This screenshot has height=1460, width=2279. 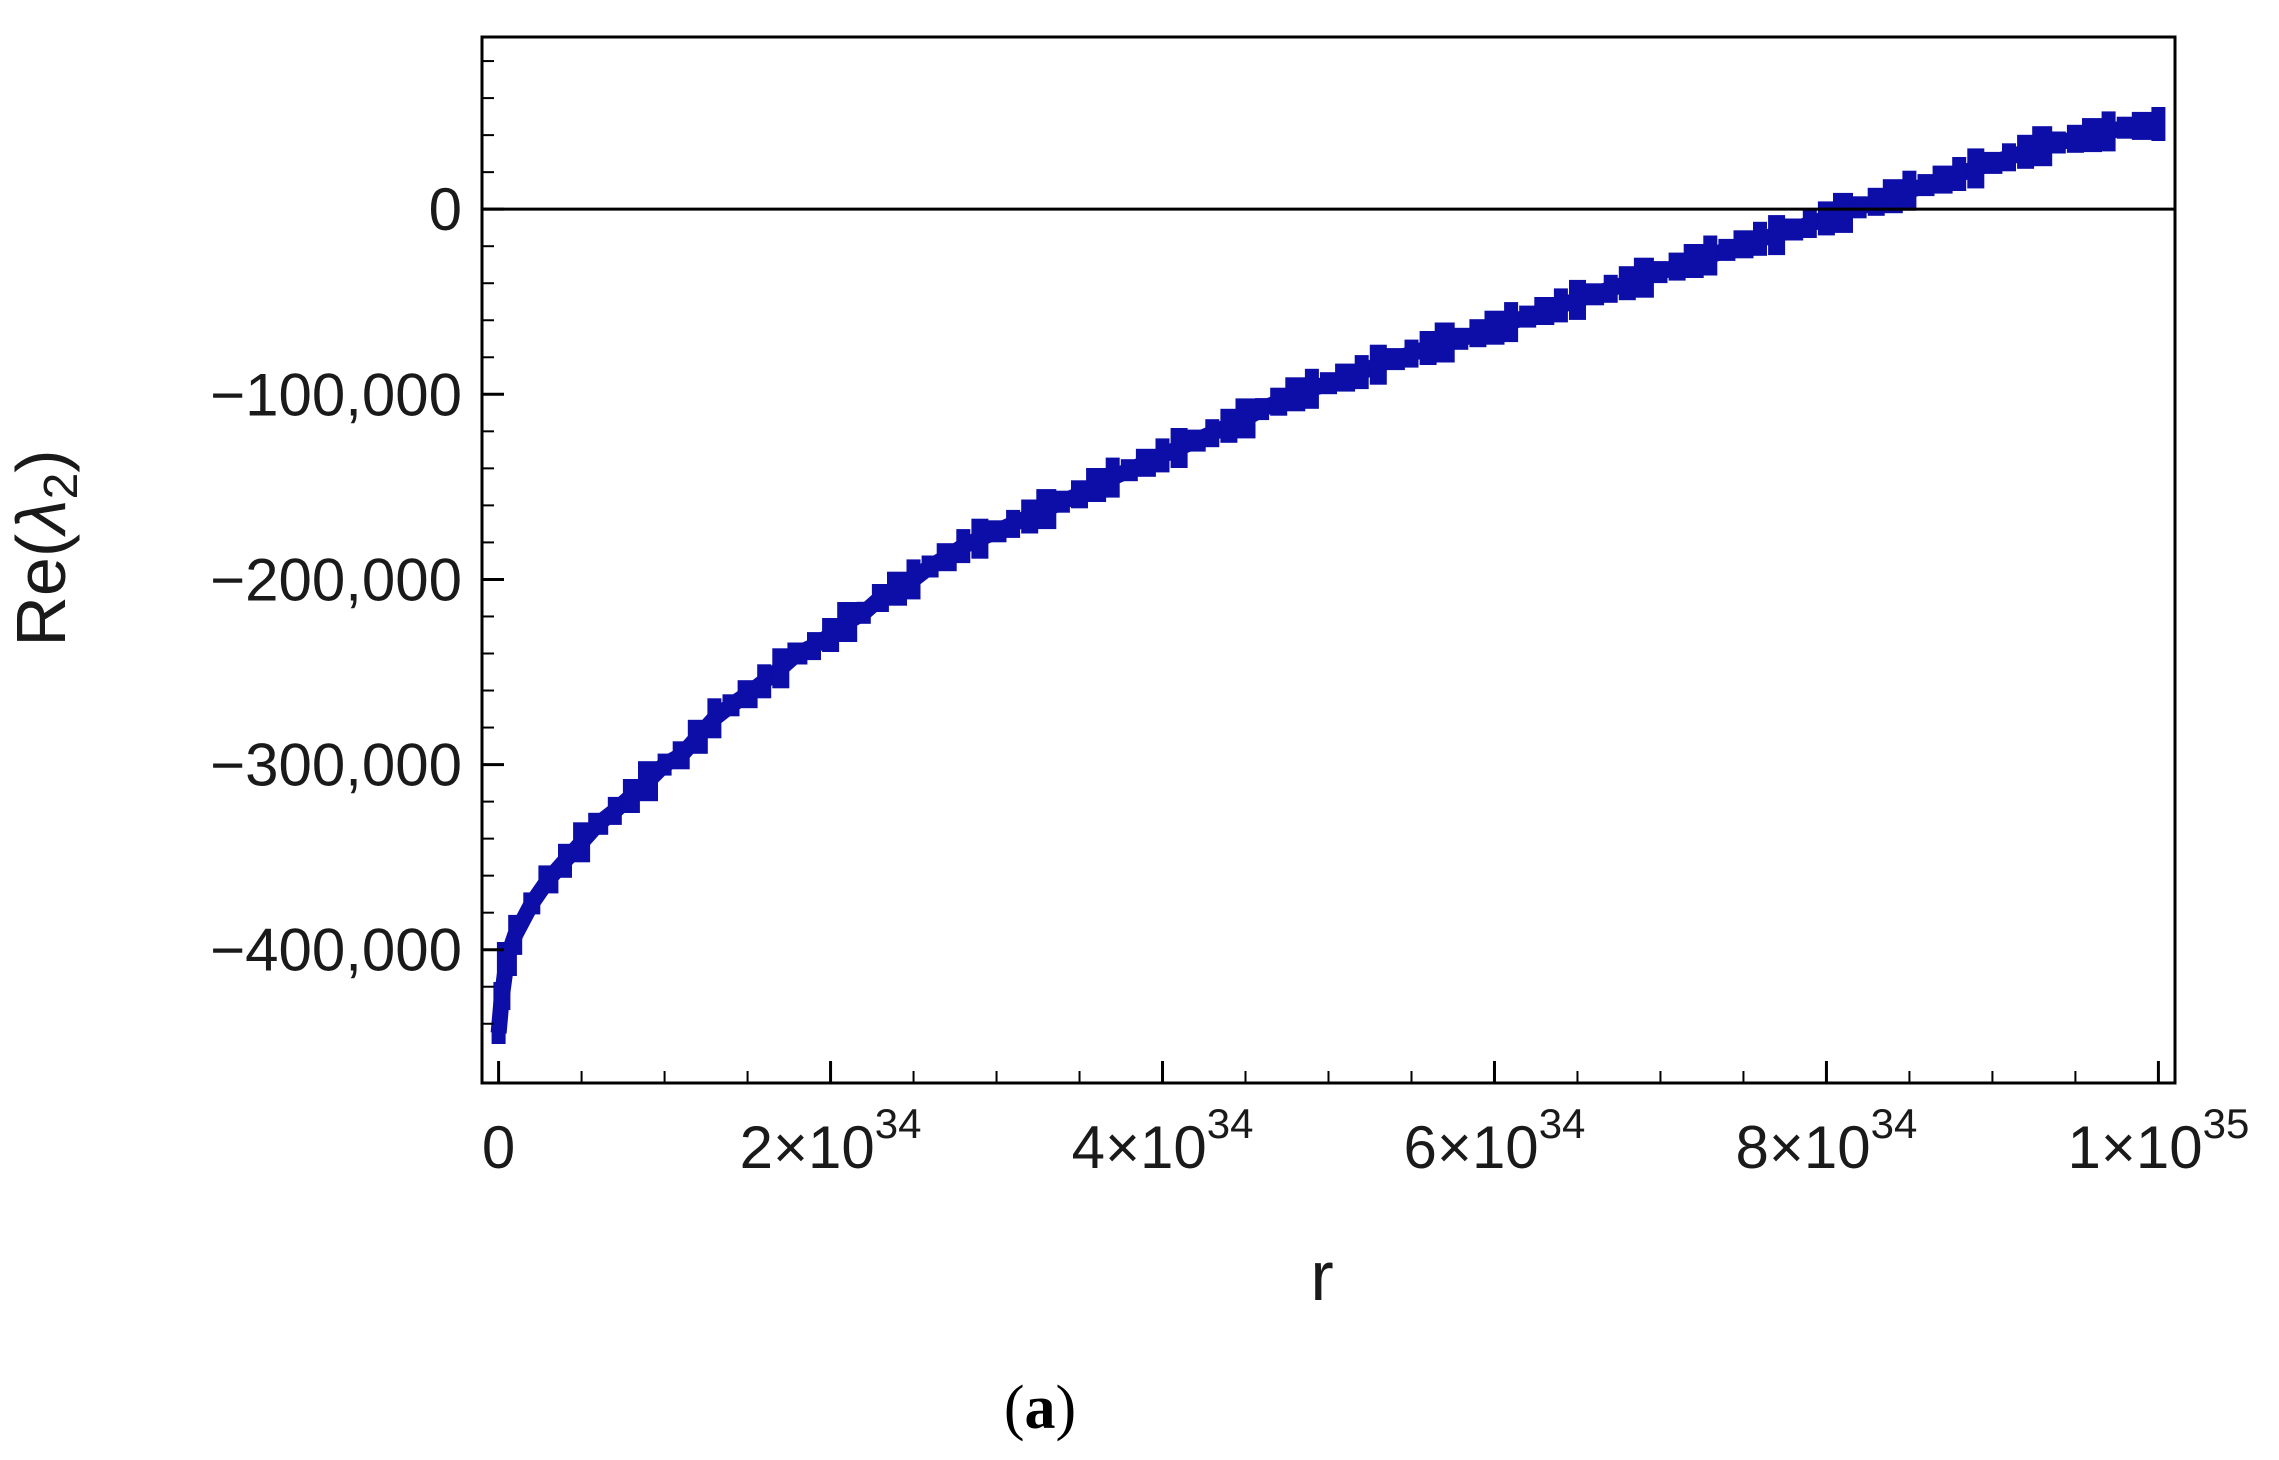 What do you see at coordinates (1328, 1072) in the screenshot?
I see `x-axis-ticks` at bounding box center [1328, 1072].